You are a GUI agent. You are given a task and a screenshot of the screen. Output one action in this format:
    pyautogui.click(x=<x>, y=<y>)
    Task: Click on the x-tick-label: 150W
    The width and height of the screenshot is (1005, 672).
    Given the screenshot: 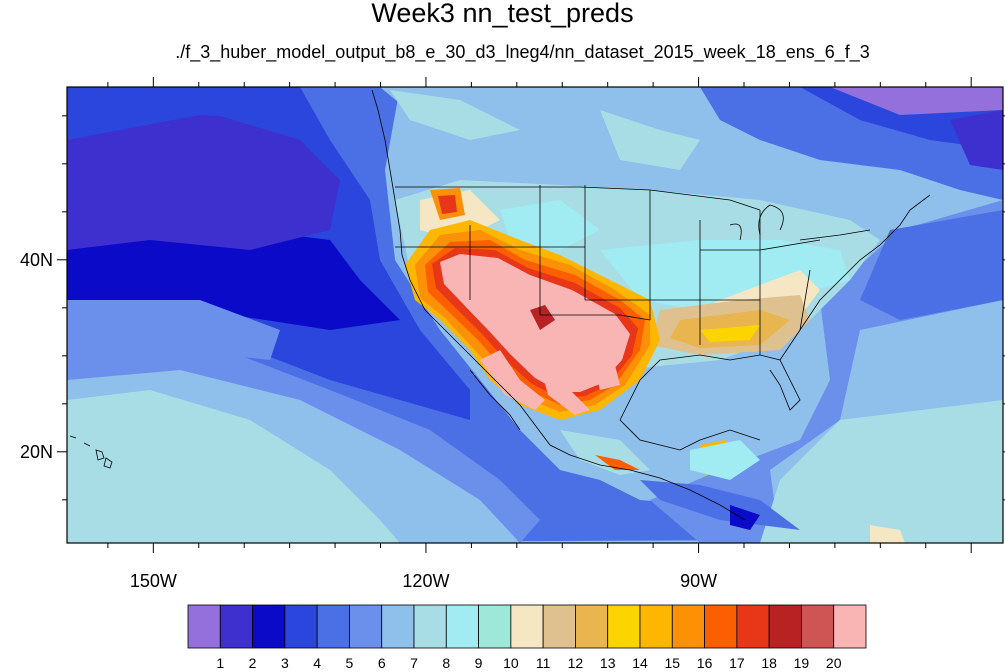 What is the action you would take?
    pyautogui.click(x=153, y=581)
    